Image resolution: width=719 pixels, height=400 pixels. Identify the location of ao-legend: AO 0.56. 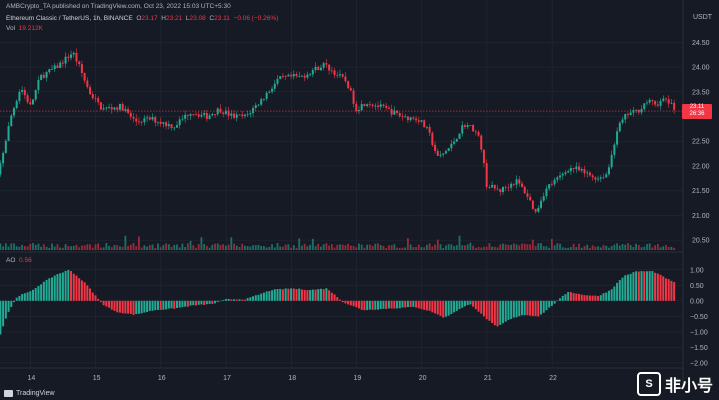
(19, 260).